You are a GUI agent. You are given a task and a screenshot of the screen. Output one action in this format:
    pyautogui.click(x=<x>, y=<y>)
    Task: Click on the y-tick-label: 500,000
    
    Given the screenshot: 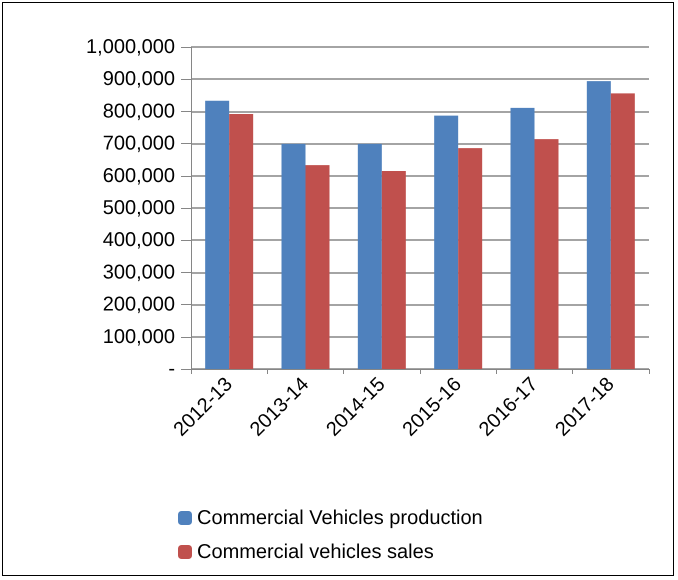 What is the action you would take?
    pyautogui.click(x=138, y=208)
    